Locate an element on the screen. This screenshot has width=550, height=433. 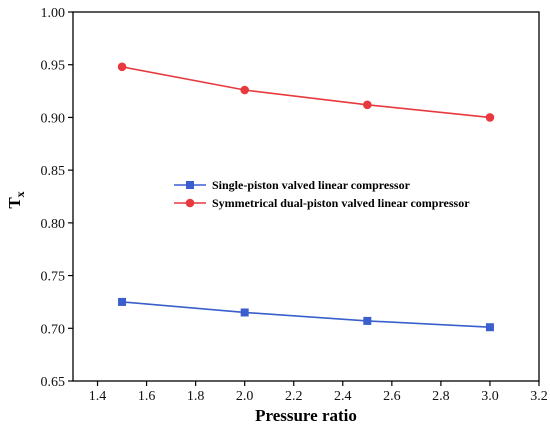
y-tick-label: 0.90 is located at coordinates (53, 118).